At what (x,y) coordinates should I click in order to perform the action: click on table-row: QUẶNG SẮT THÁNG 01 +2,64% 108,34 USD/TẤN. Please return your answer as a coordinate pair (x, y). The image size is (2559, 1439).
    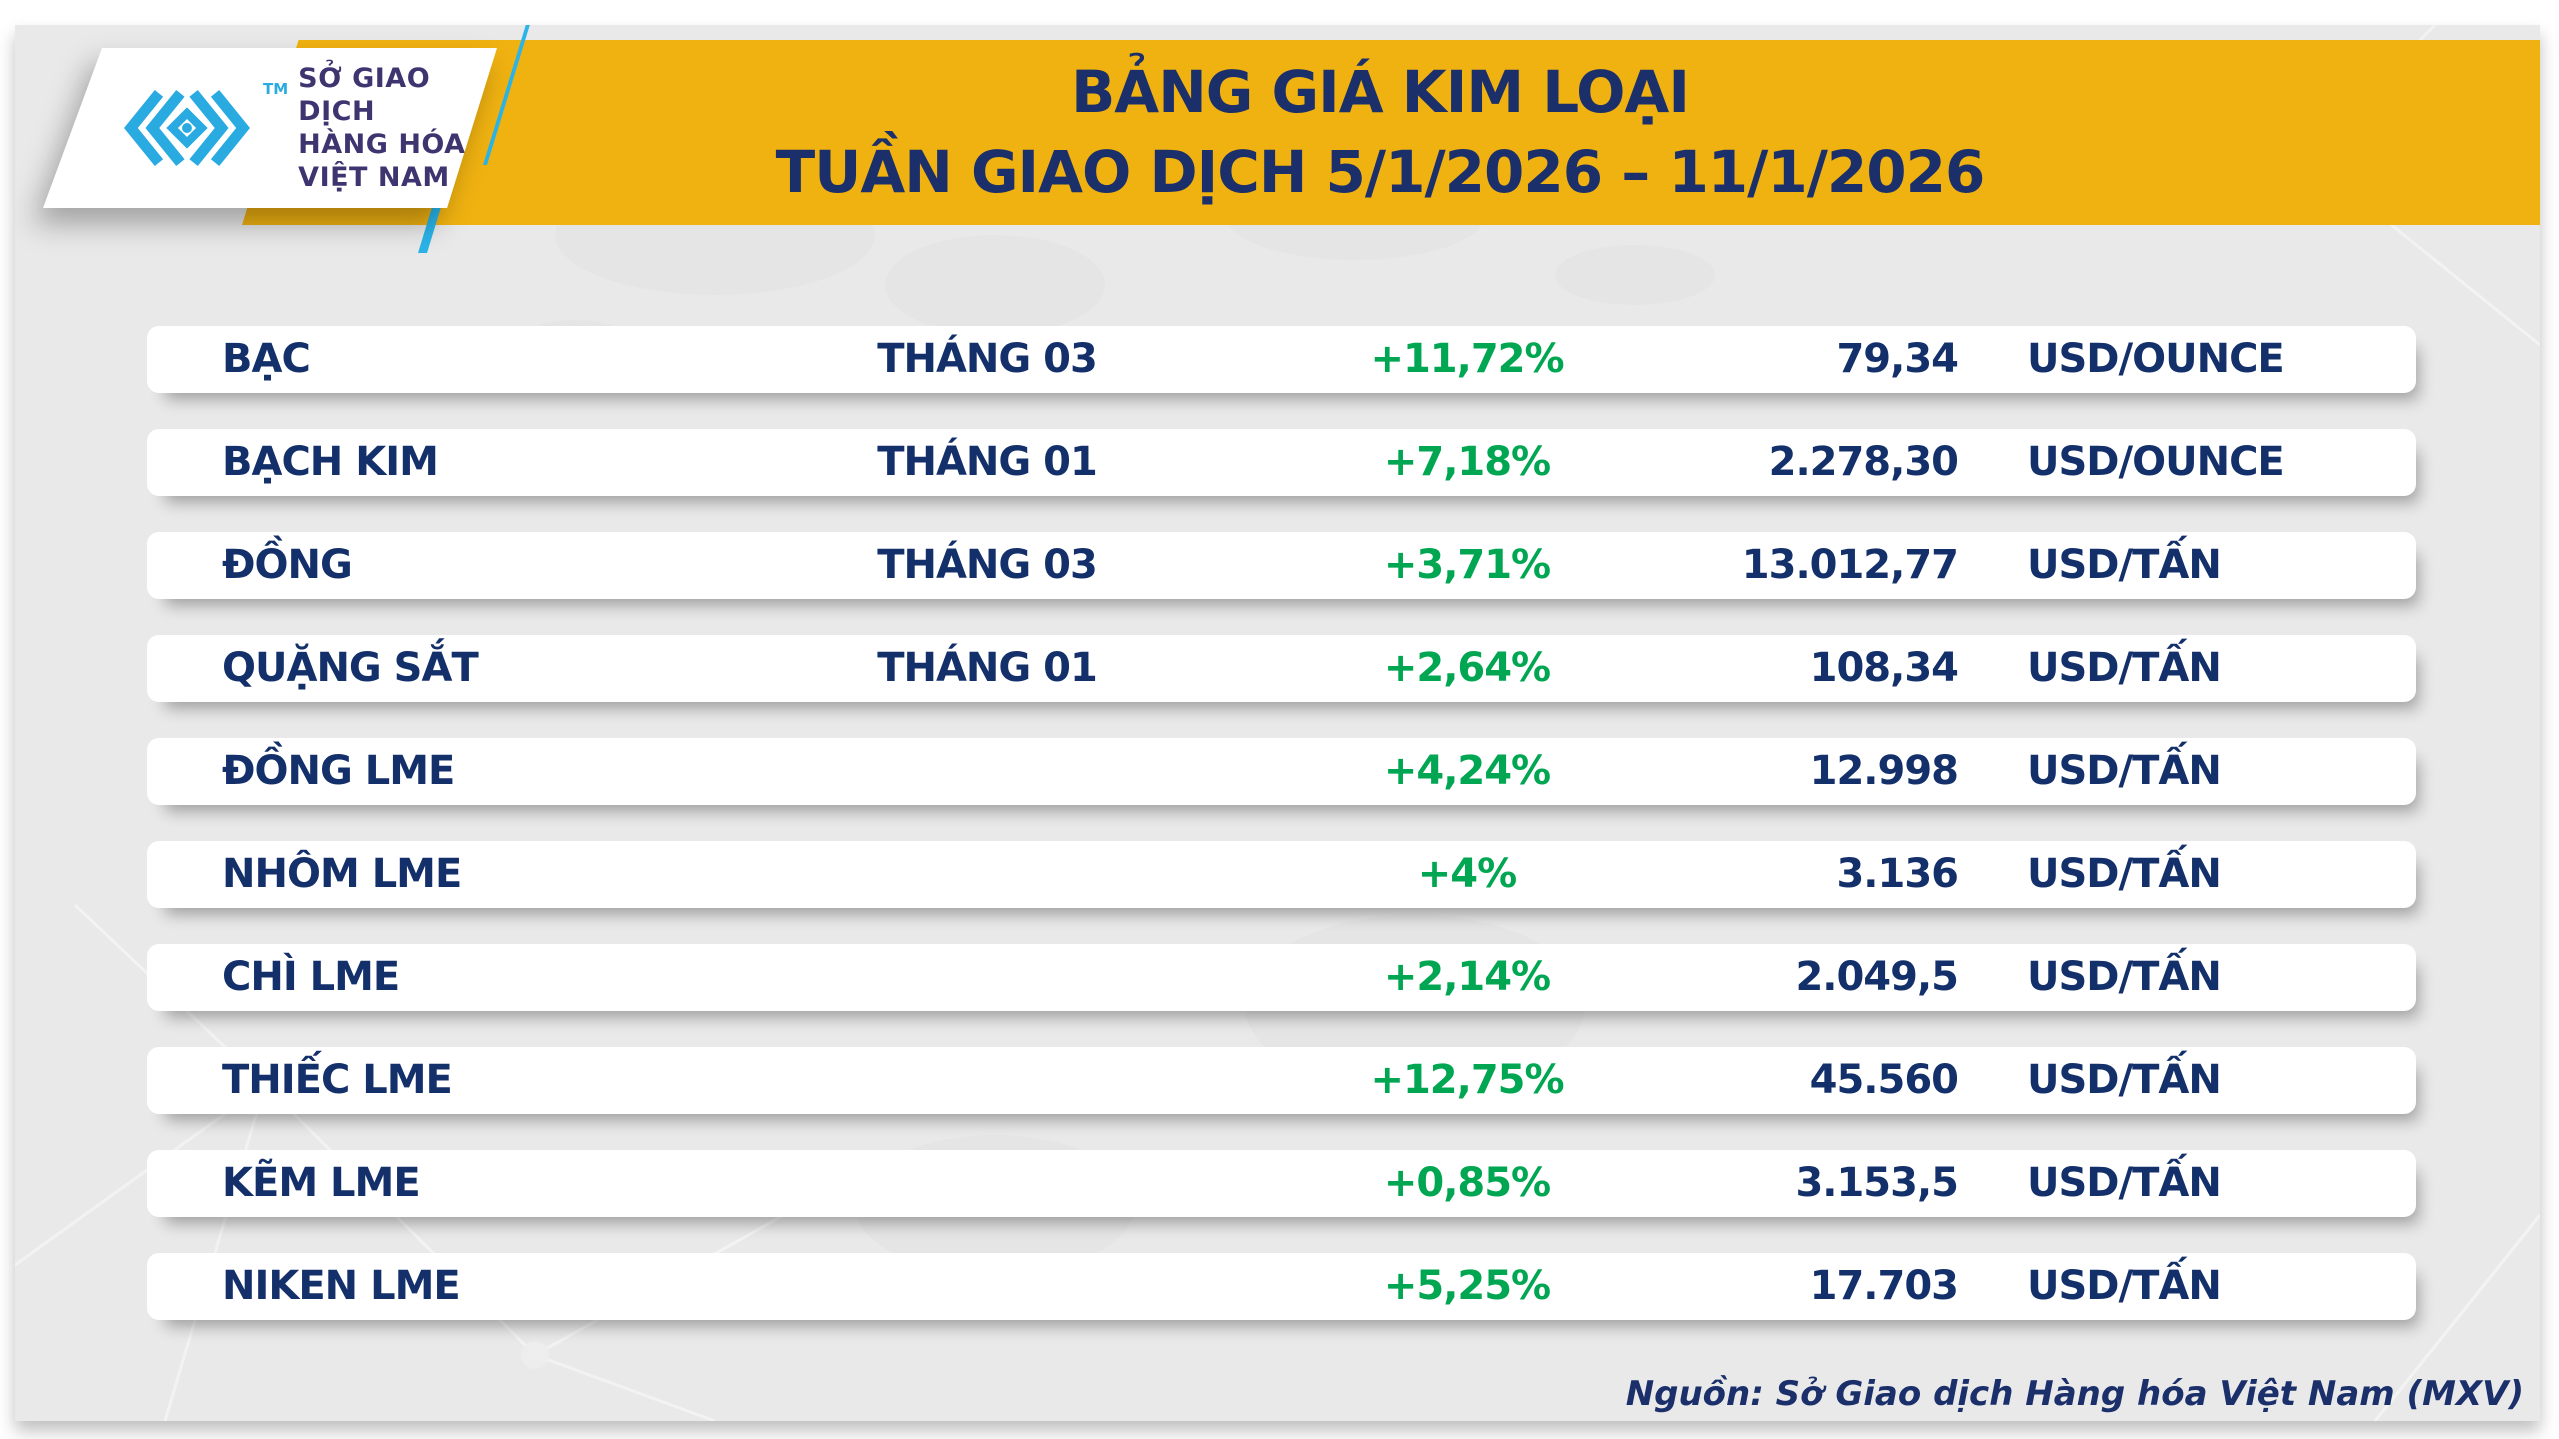
    Looking at the image, I should click on (1281, 668).